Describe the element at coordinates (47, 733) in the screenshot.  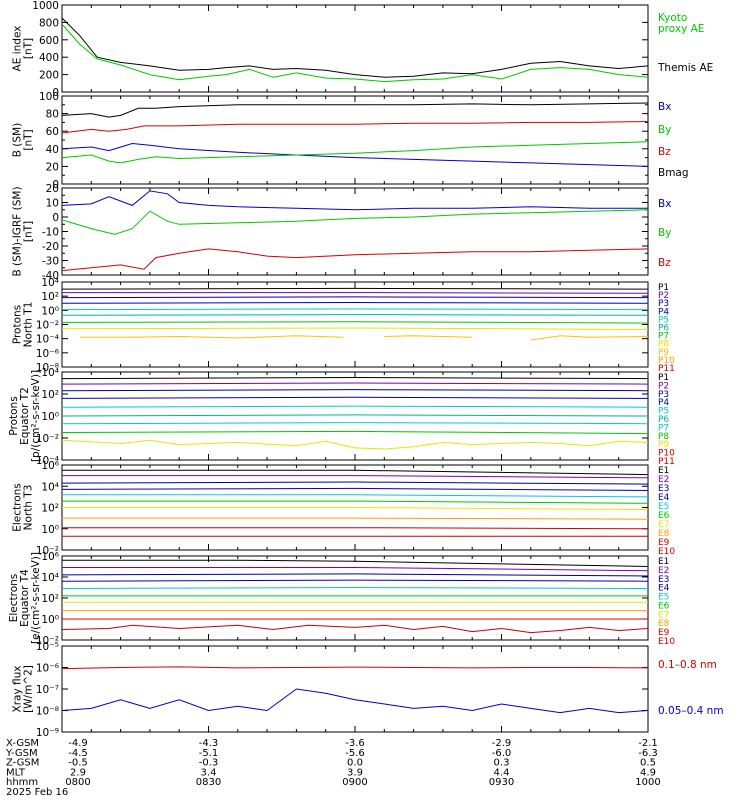
I see `y-tick-label: 10⁻⁹` at that location.